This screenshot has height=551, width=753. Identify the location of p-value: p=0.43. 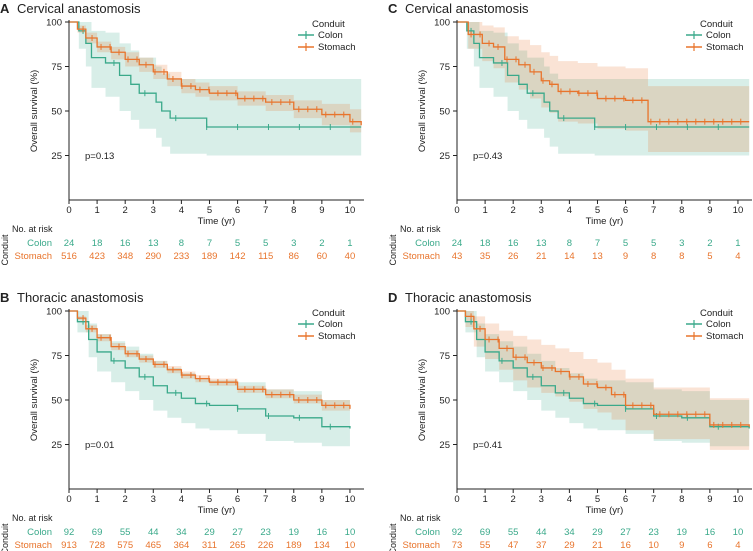
(487, 156).